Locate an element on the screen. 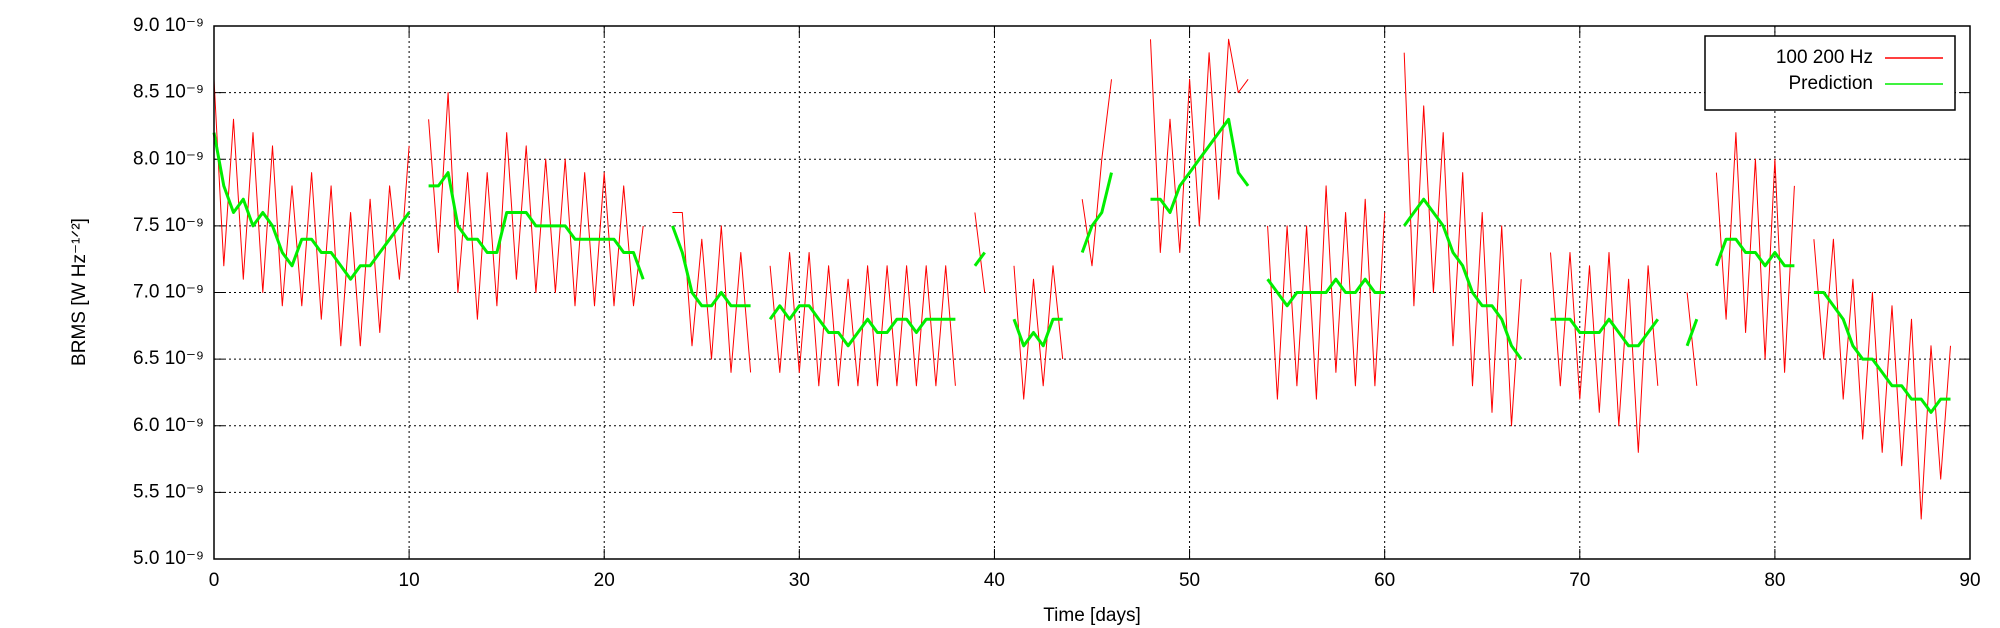  legend-box is located at coordinates (1830, 73).